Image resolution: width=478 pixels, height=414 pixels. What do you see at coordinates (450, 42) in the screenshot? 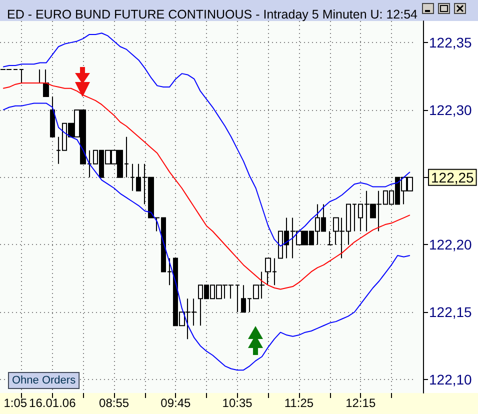
I see `y-tick-label: 122,35` at bounding box center [450, 42].